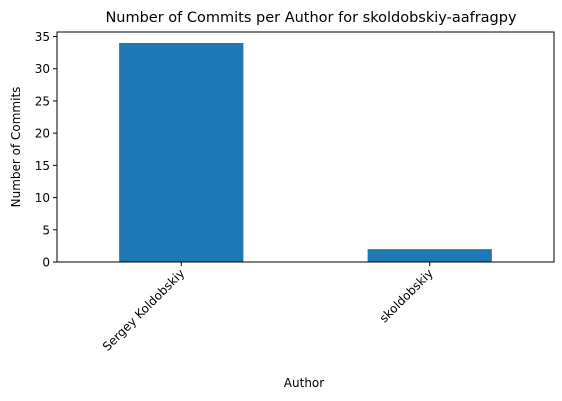 The height and width of the screenshot is (401, 562). I want to click on y-tick-label: 25, so click(42, 101).